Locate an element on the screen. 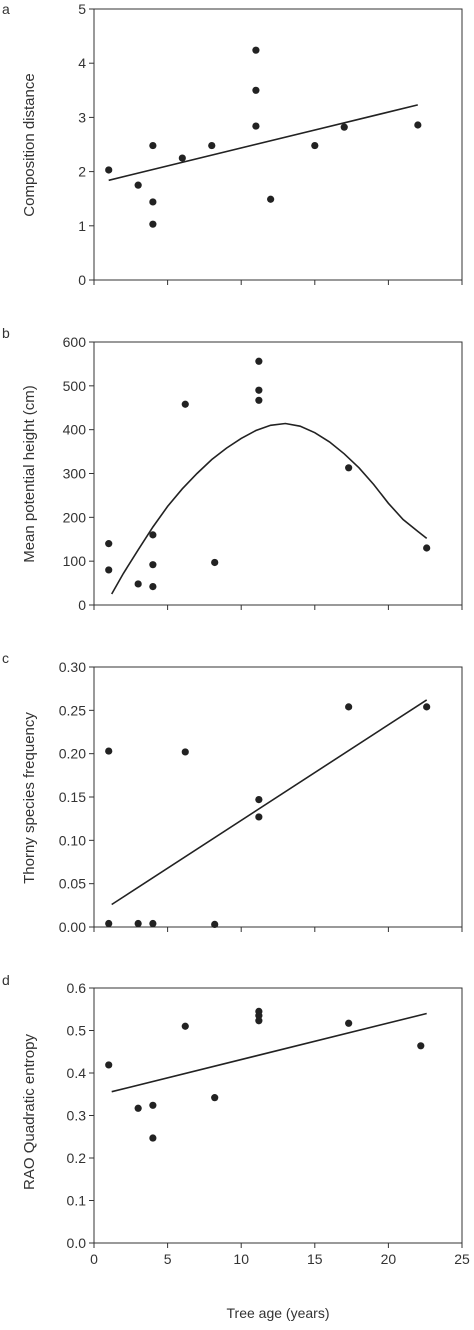 This screenshot has height=1330, width=474. panel-d-y-tick-label: 0.6 is located at coordinates (77, 988).